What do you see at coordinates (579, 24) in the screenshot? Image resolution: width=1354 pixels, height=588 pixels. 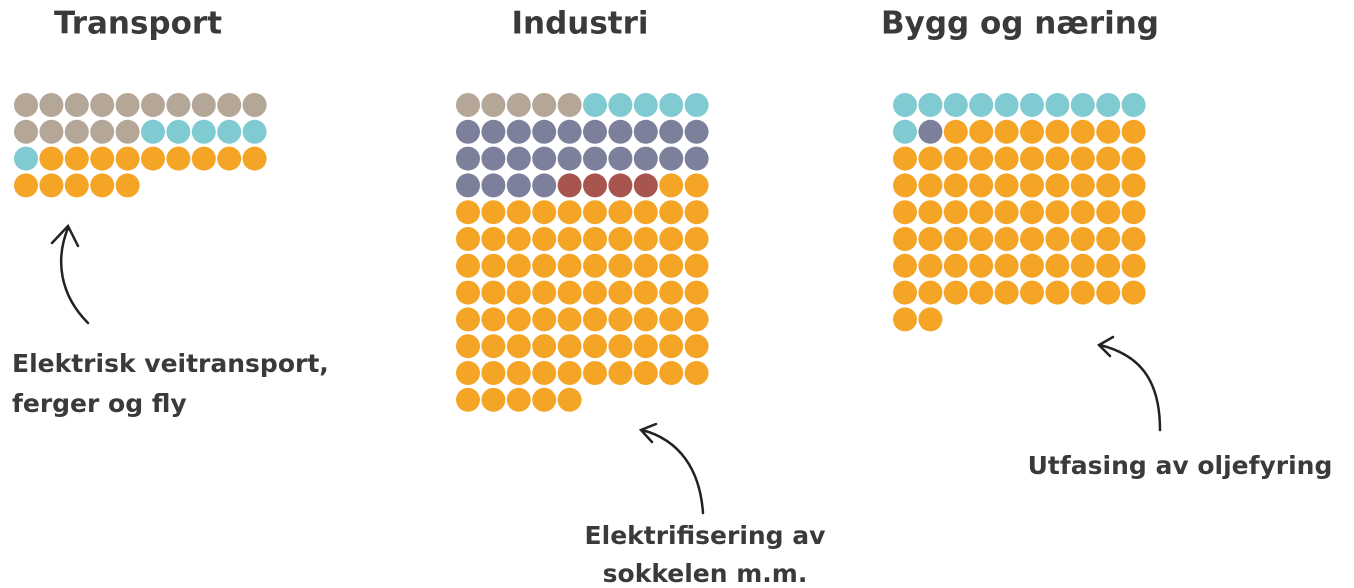 I see `panel-title: Industri` at bounding box center [579, 24].